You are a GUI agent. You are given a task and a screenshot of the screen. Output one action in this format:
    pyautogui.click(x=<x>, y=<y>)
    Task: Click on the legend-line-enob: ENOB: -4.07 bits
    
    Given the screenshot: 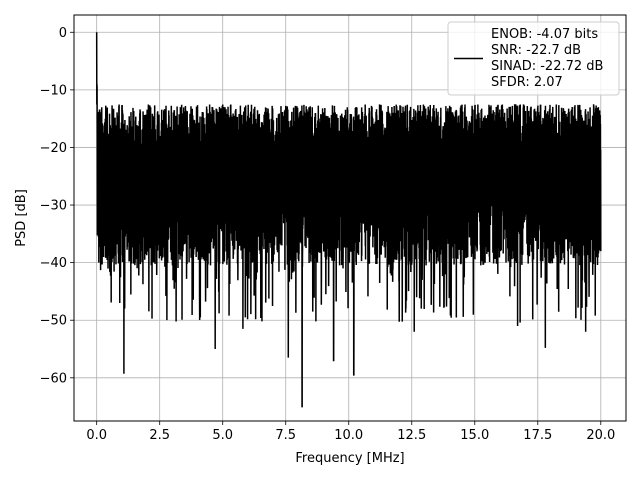 What is the action you would take?
    pyautogui.click(x=544, y=34)
    